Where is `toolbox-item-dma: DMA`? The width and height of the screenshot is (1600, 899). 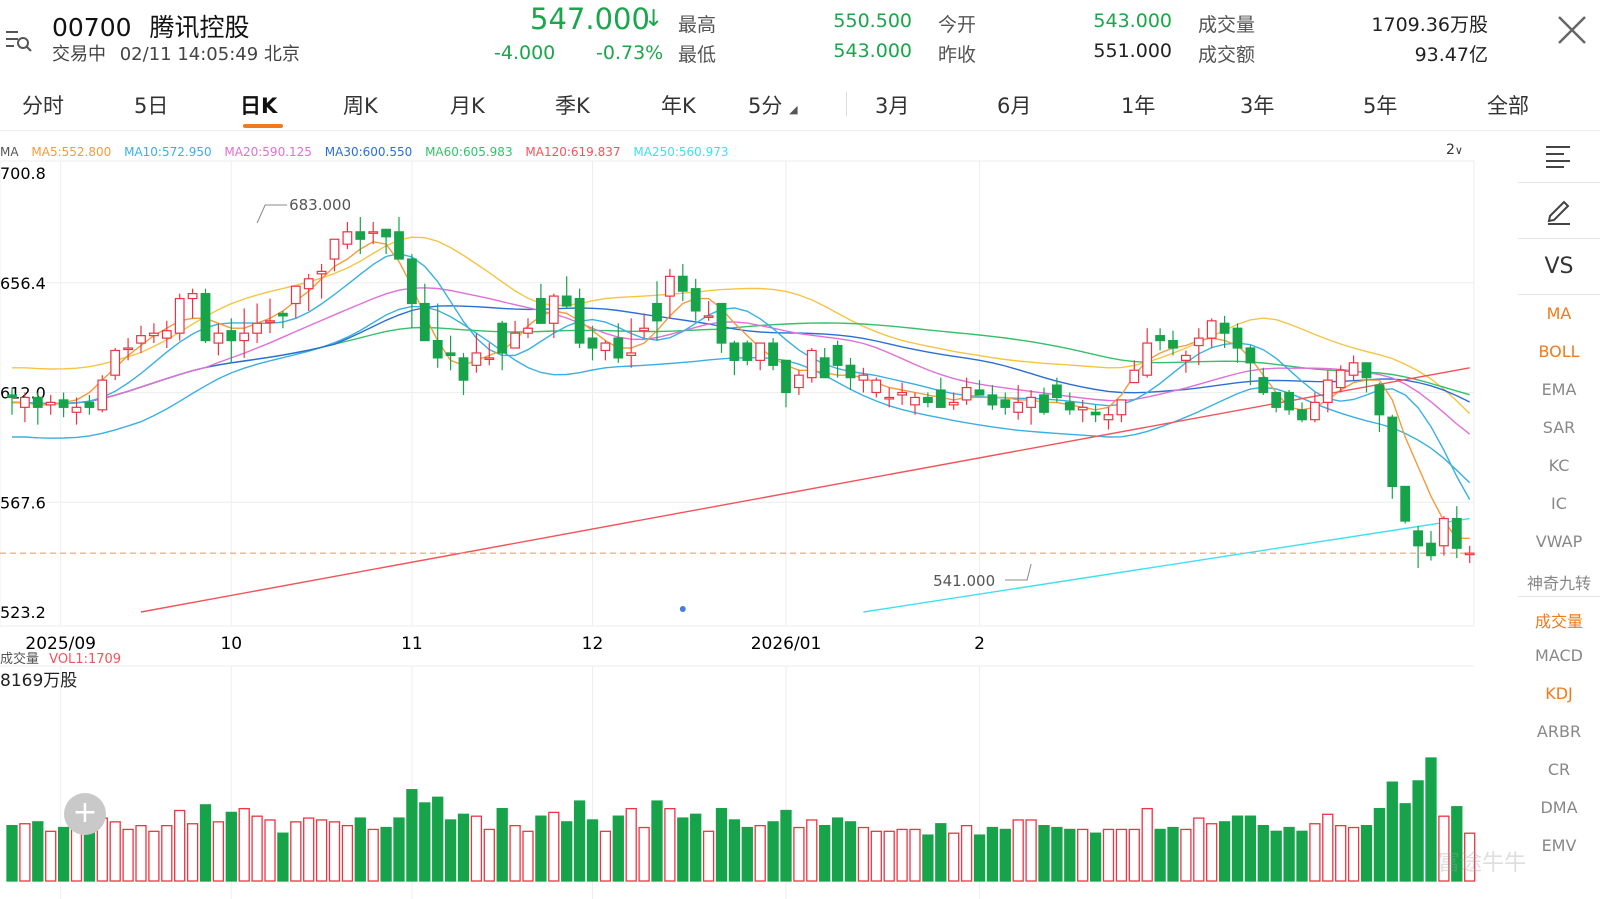
toolbox-item-dma: DMA is located at coordinates (1559, 807).